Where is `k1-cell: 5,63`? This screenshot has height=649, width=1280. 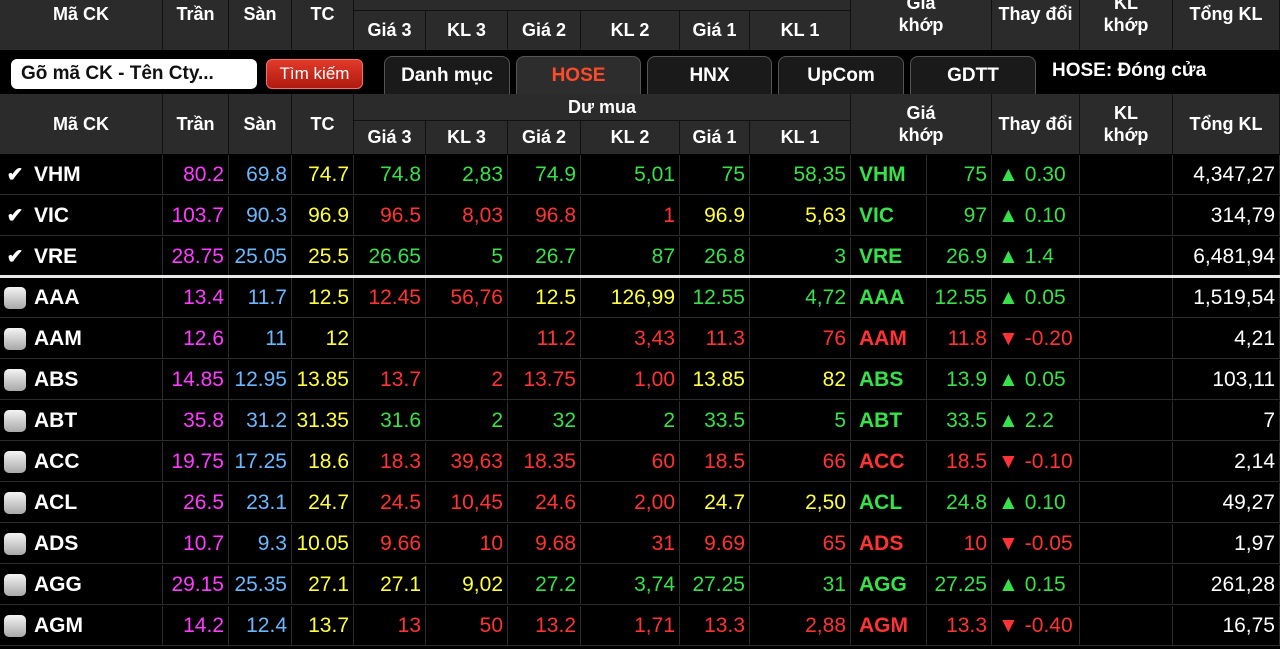
k1-cell: 5,63 is located at coordinates (800, 216).